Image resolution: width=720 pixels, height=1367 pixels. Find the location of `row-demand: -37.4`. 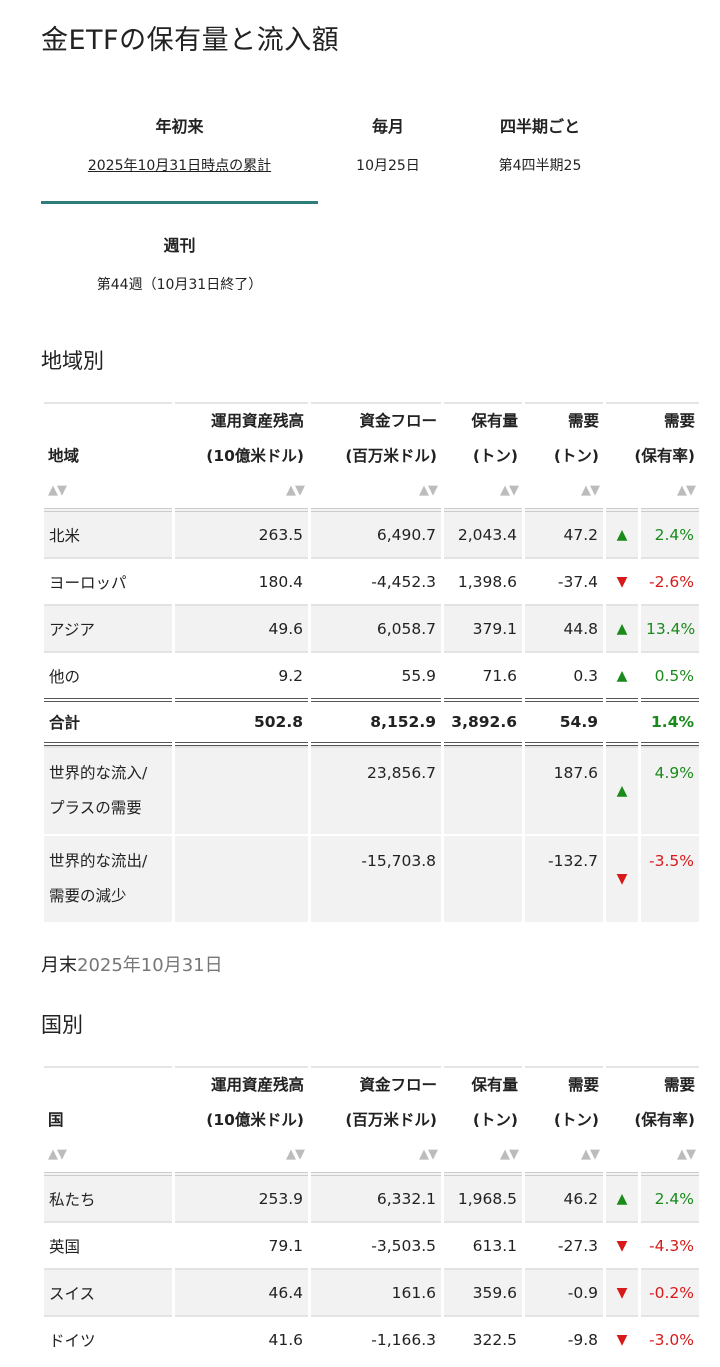

row-demand: -37.4 is located at coordinates (564, 580).